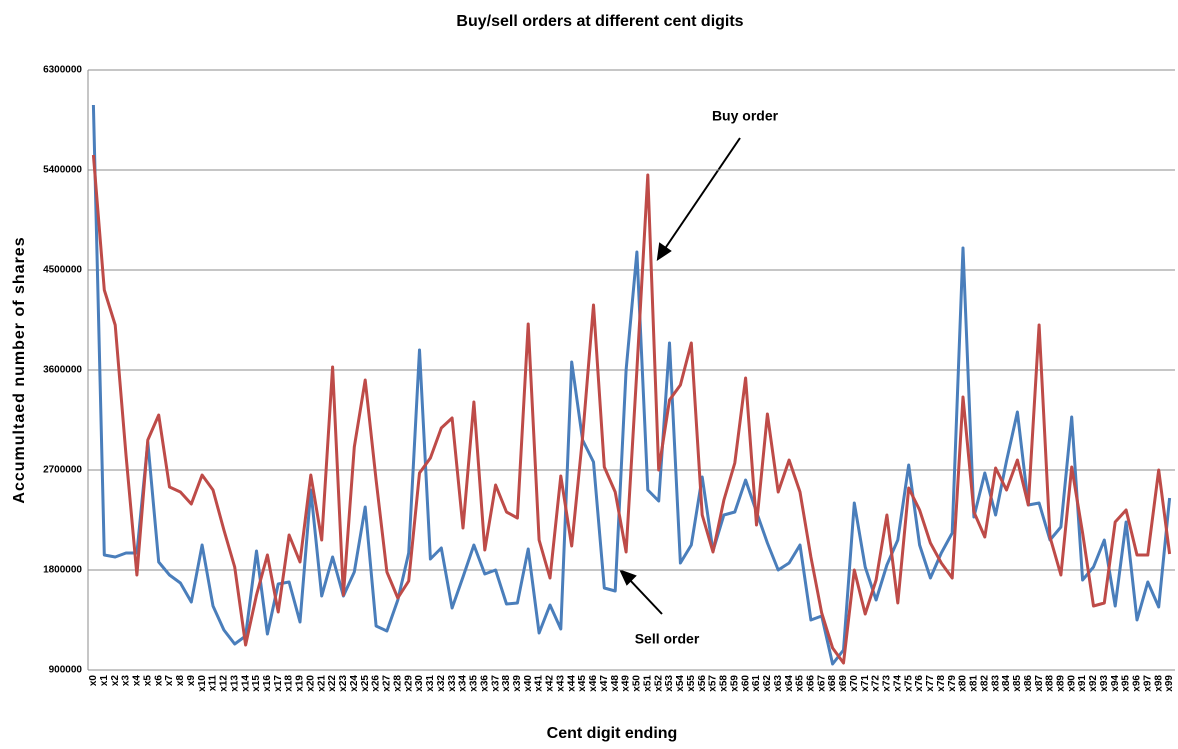  I want to click on x-axis-label: Cent digit ending, so click(612, 733).